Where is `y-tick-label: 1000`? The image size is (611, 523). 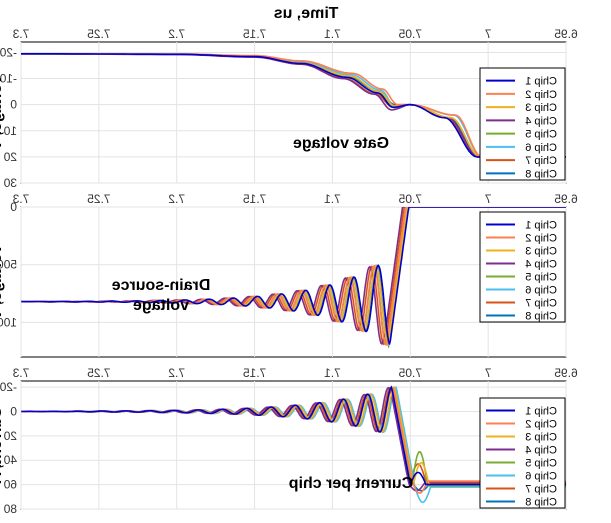
y-tick-label: 1000 is located at coordinates (8, 322).